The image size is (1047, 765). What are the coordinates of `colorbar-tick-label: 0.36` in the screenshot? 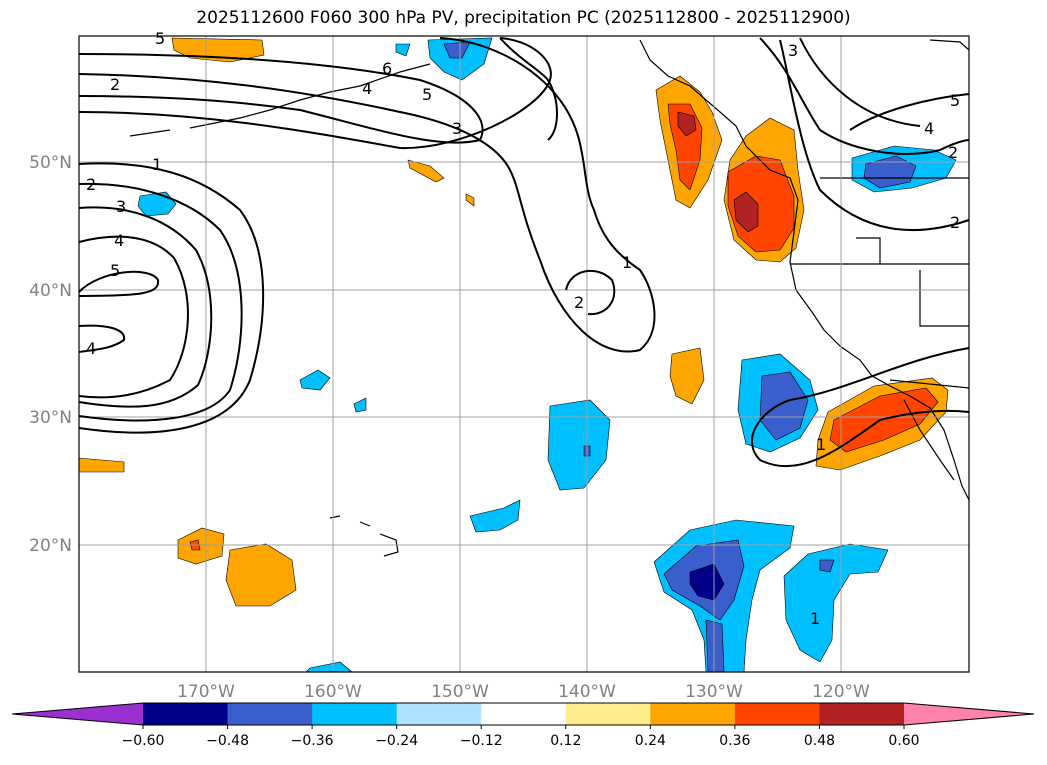 It's located at (734, 741).